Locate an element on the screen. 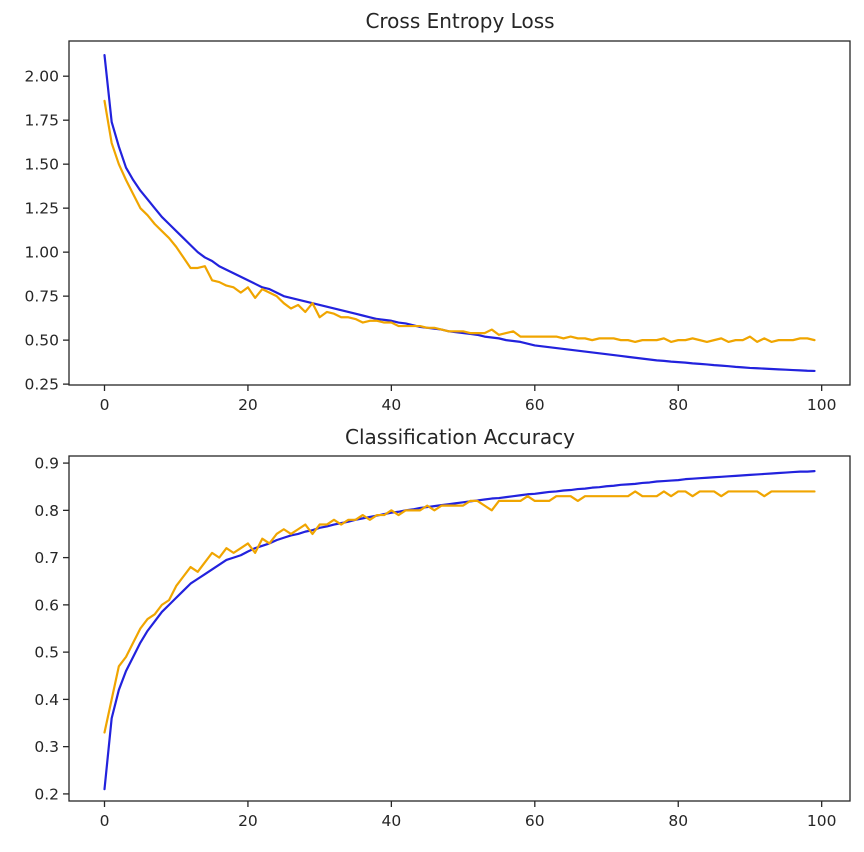 The image size is (864, 852). loss-x-tick-label: 80 is located at coordinates (678, 405).